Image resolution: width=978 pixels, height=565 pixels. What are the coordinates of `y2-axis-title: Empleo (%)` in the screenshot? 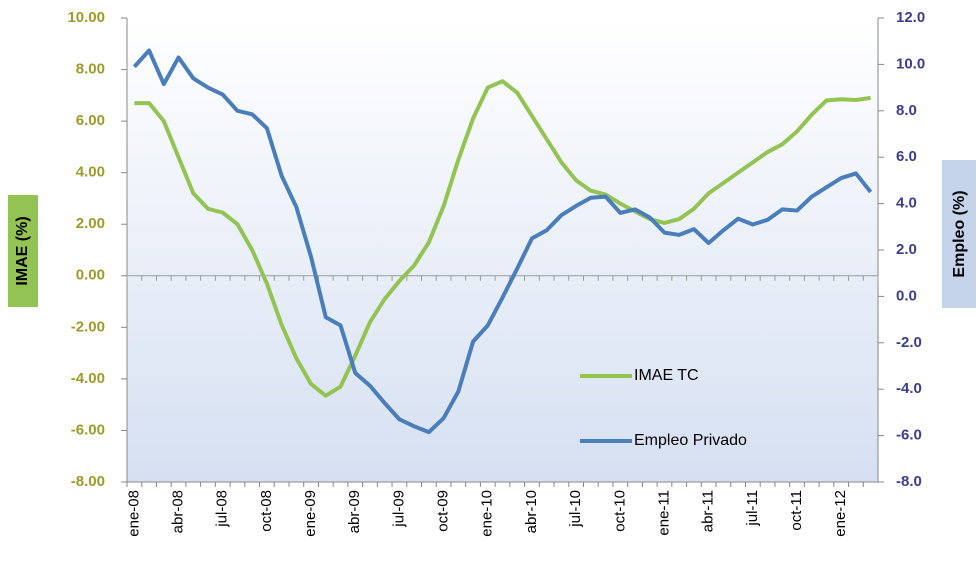 It's located at (959, 233).